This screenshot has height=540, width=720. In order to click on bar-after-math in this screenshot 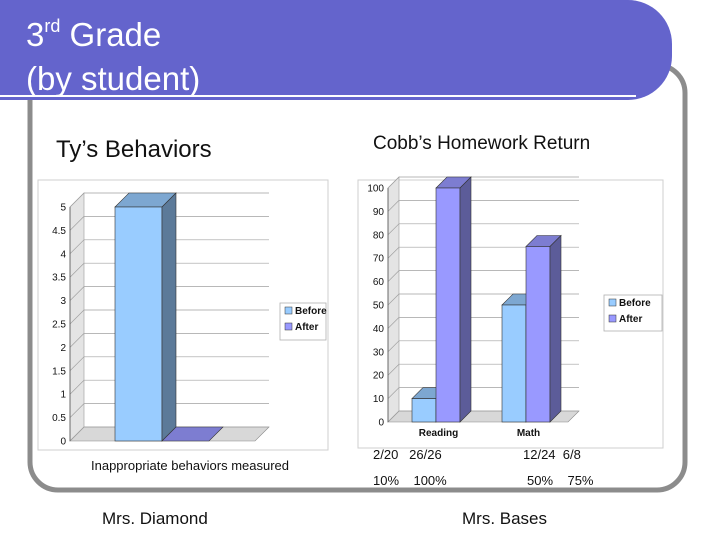, I will do `click(543, 328)`.